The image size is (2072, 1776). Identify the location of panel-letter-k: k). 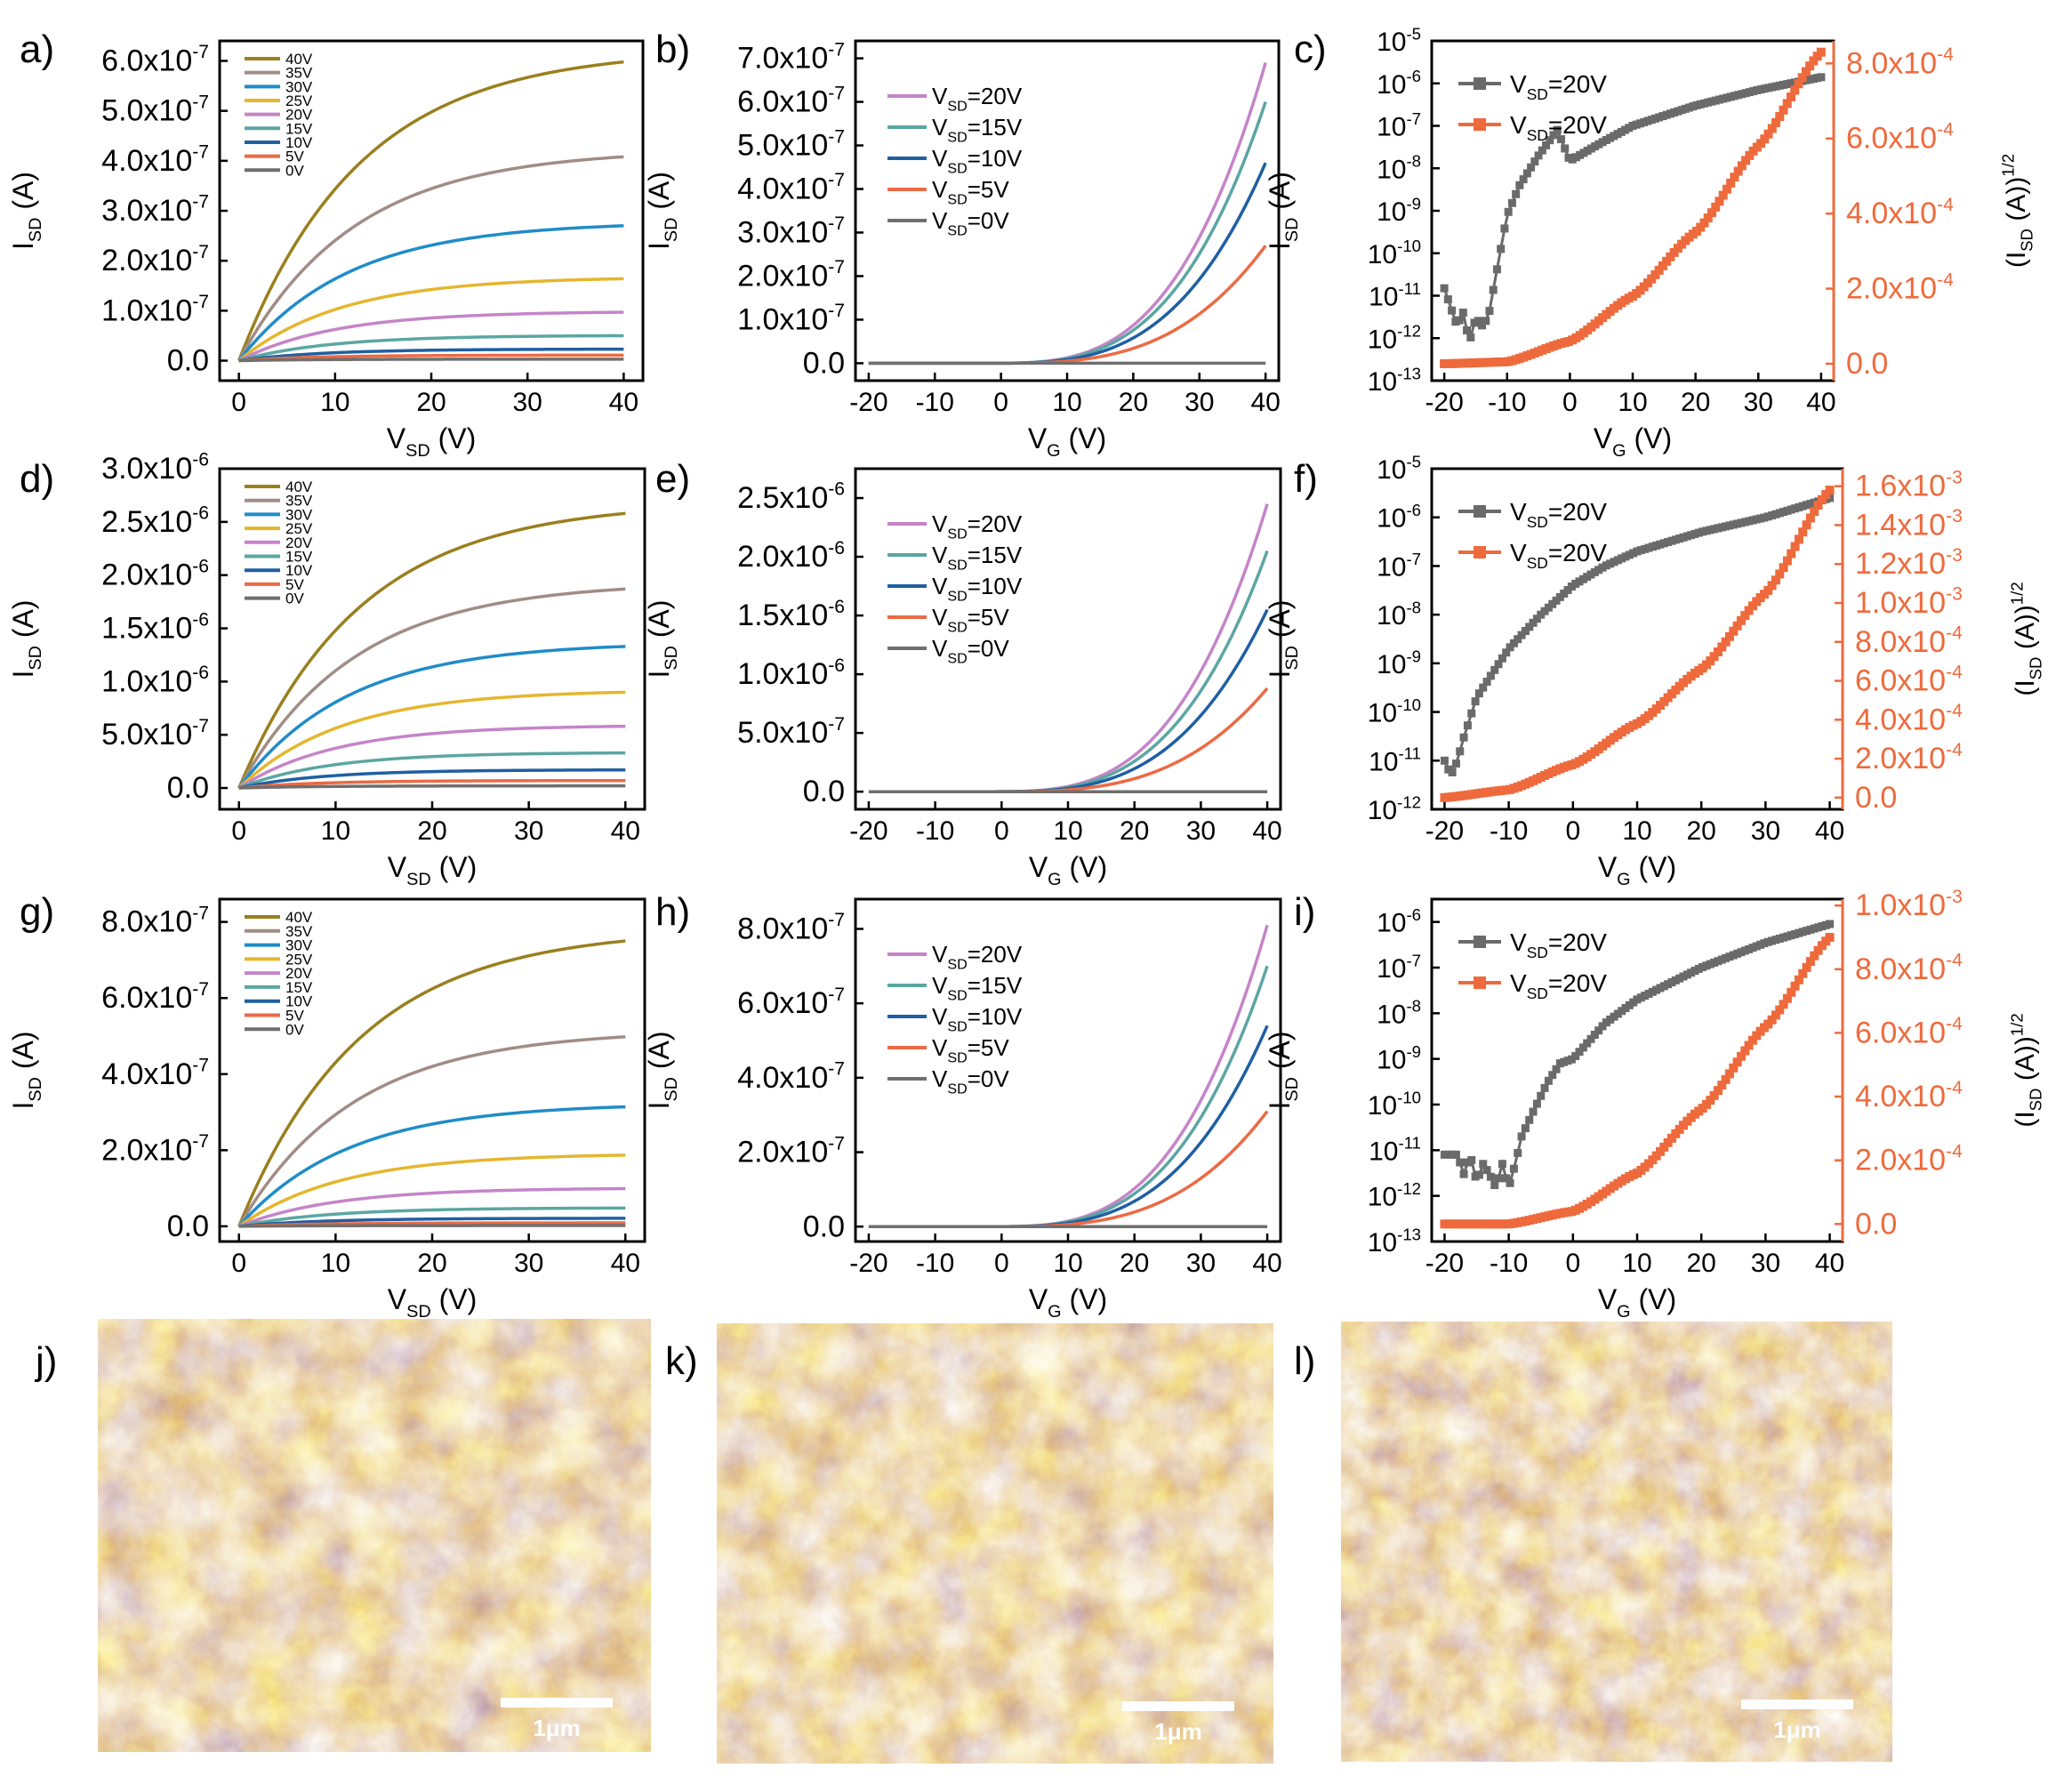
(681, 1361).